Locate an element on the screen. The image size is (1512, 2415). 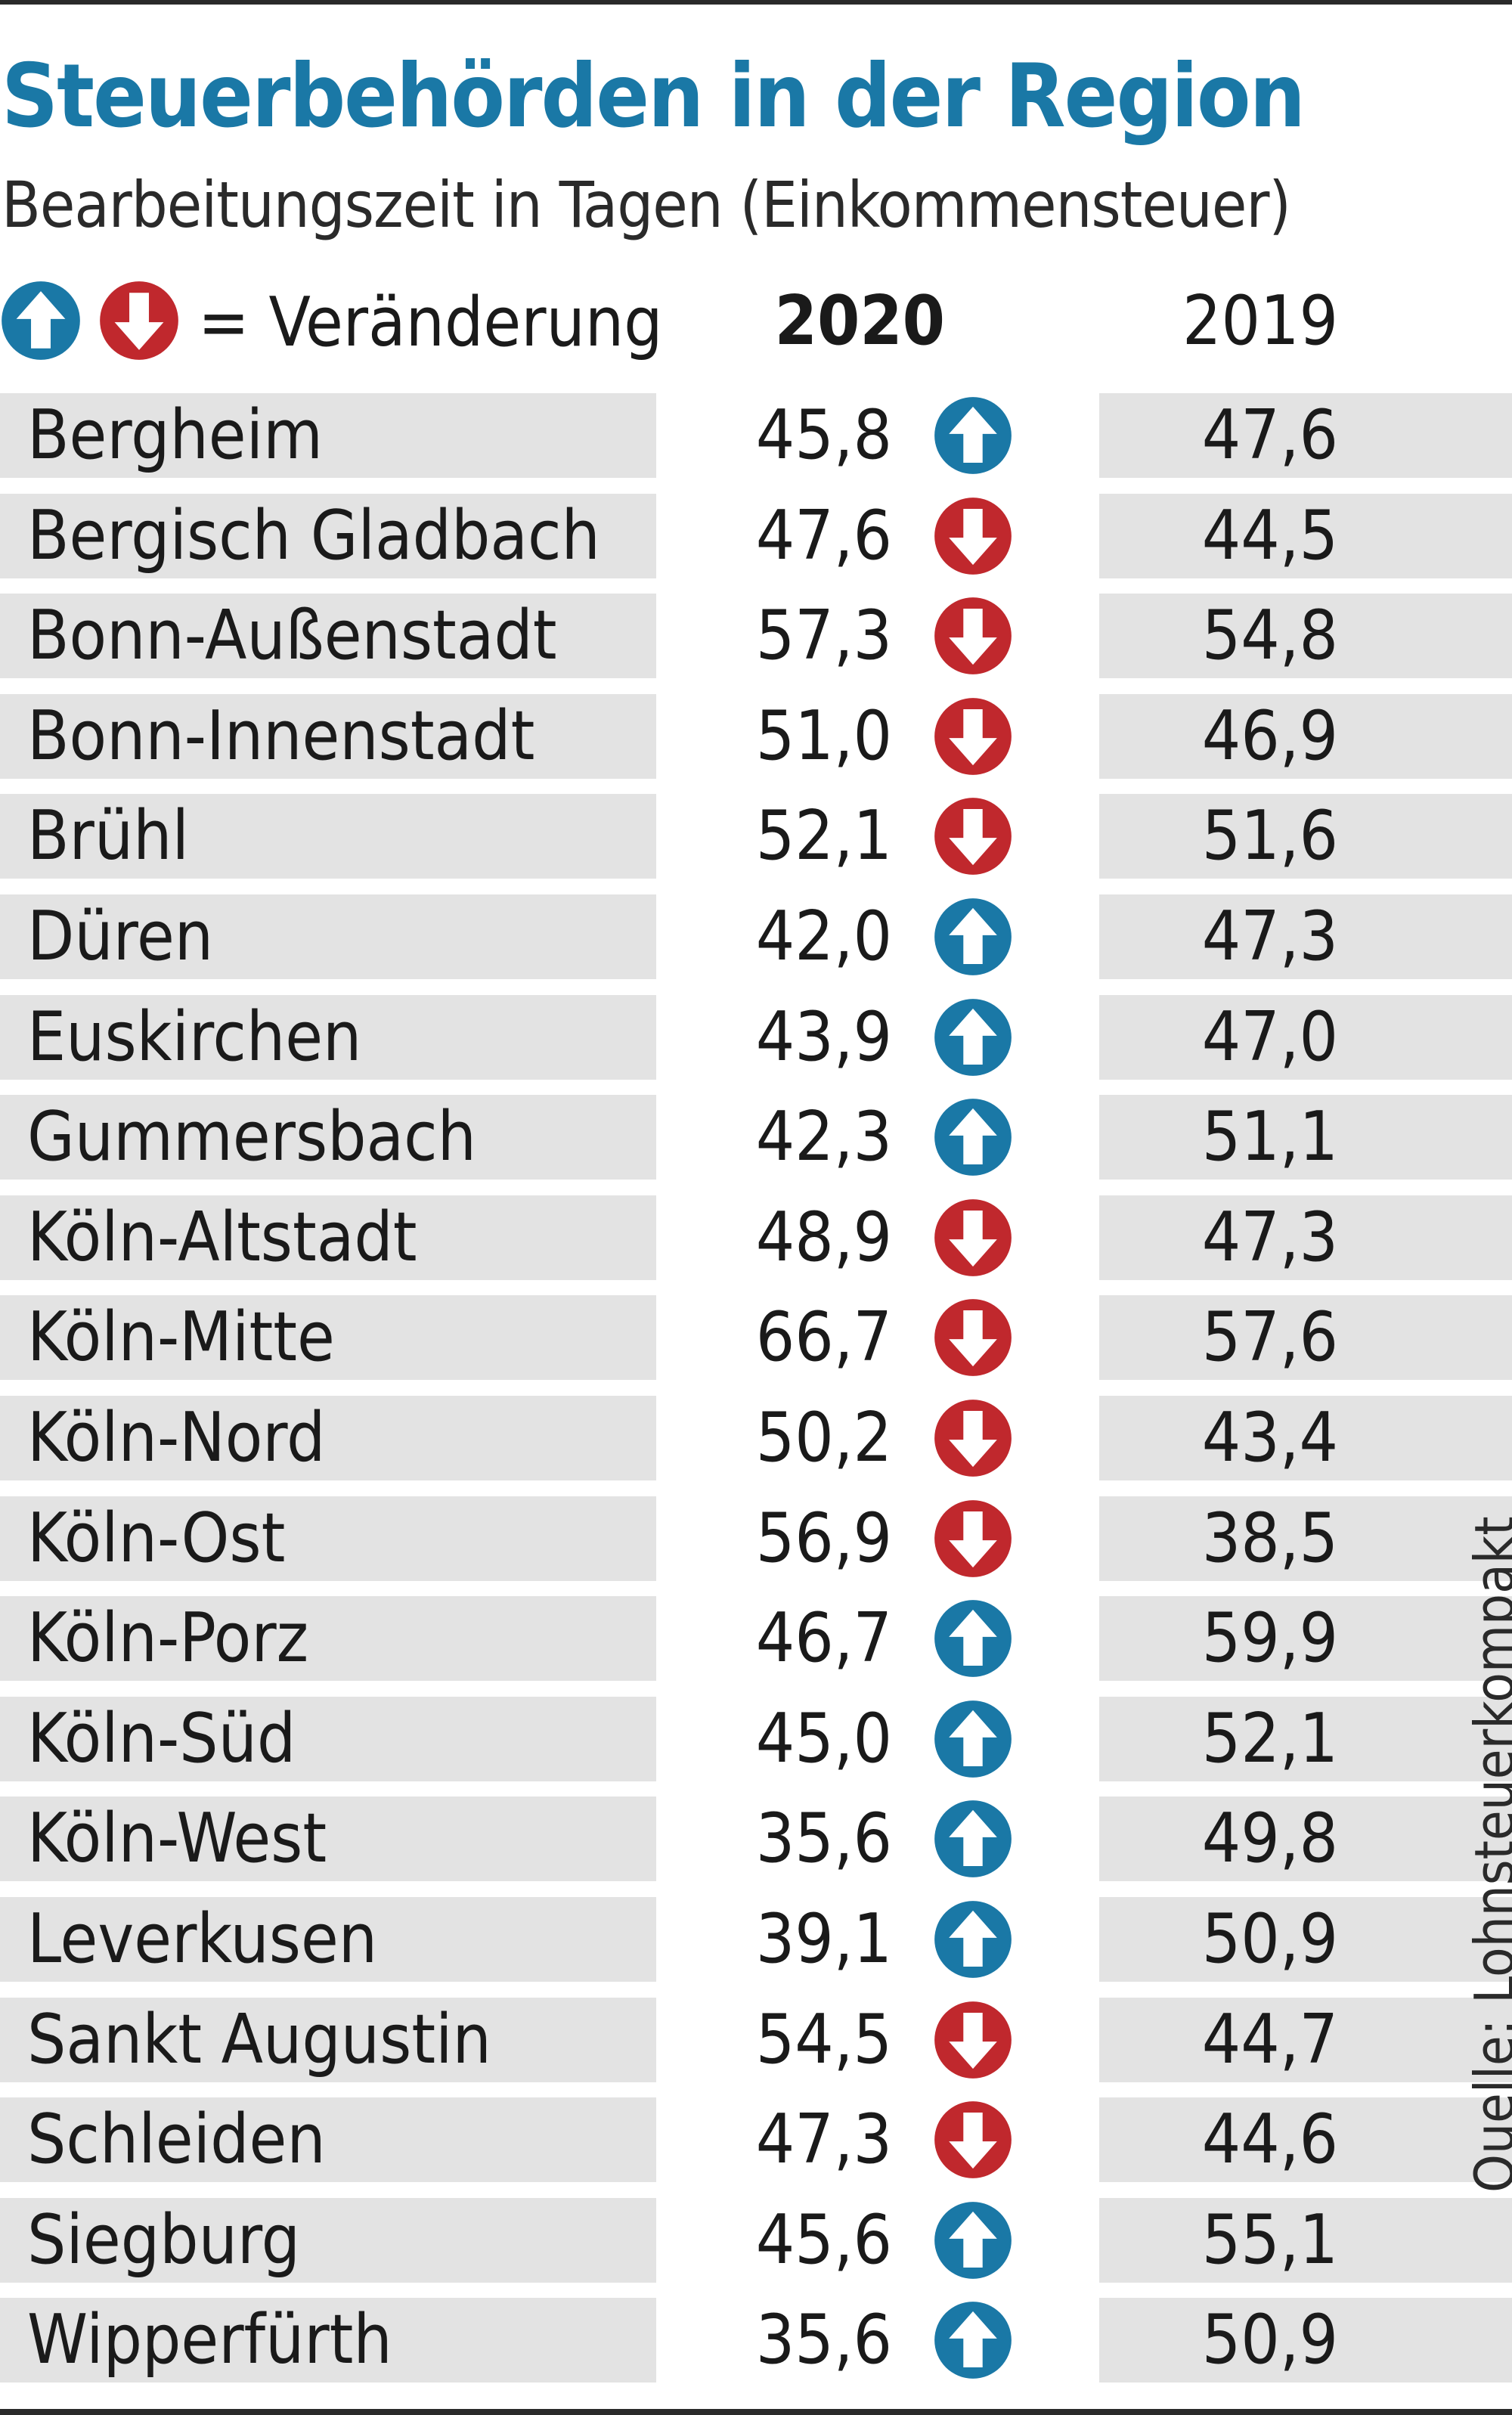
value-2020: 56,9 is located at coordinates (823, 1538).